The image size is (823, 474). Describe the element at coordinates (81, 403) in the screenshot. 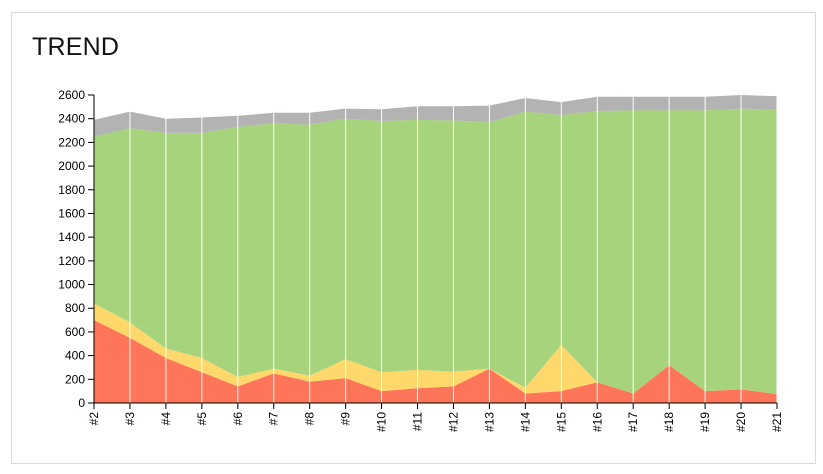

I see `y-tick-label: 0` at that location.